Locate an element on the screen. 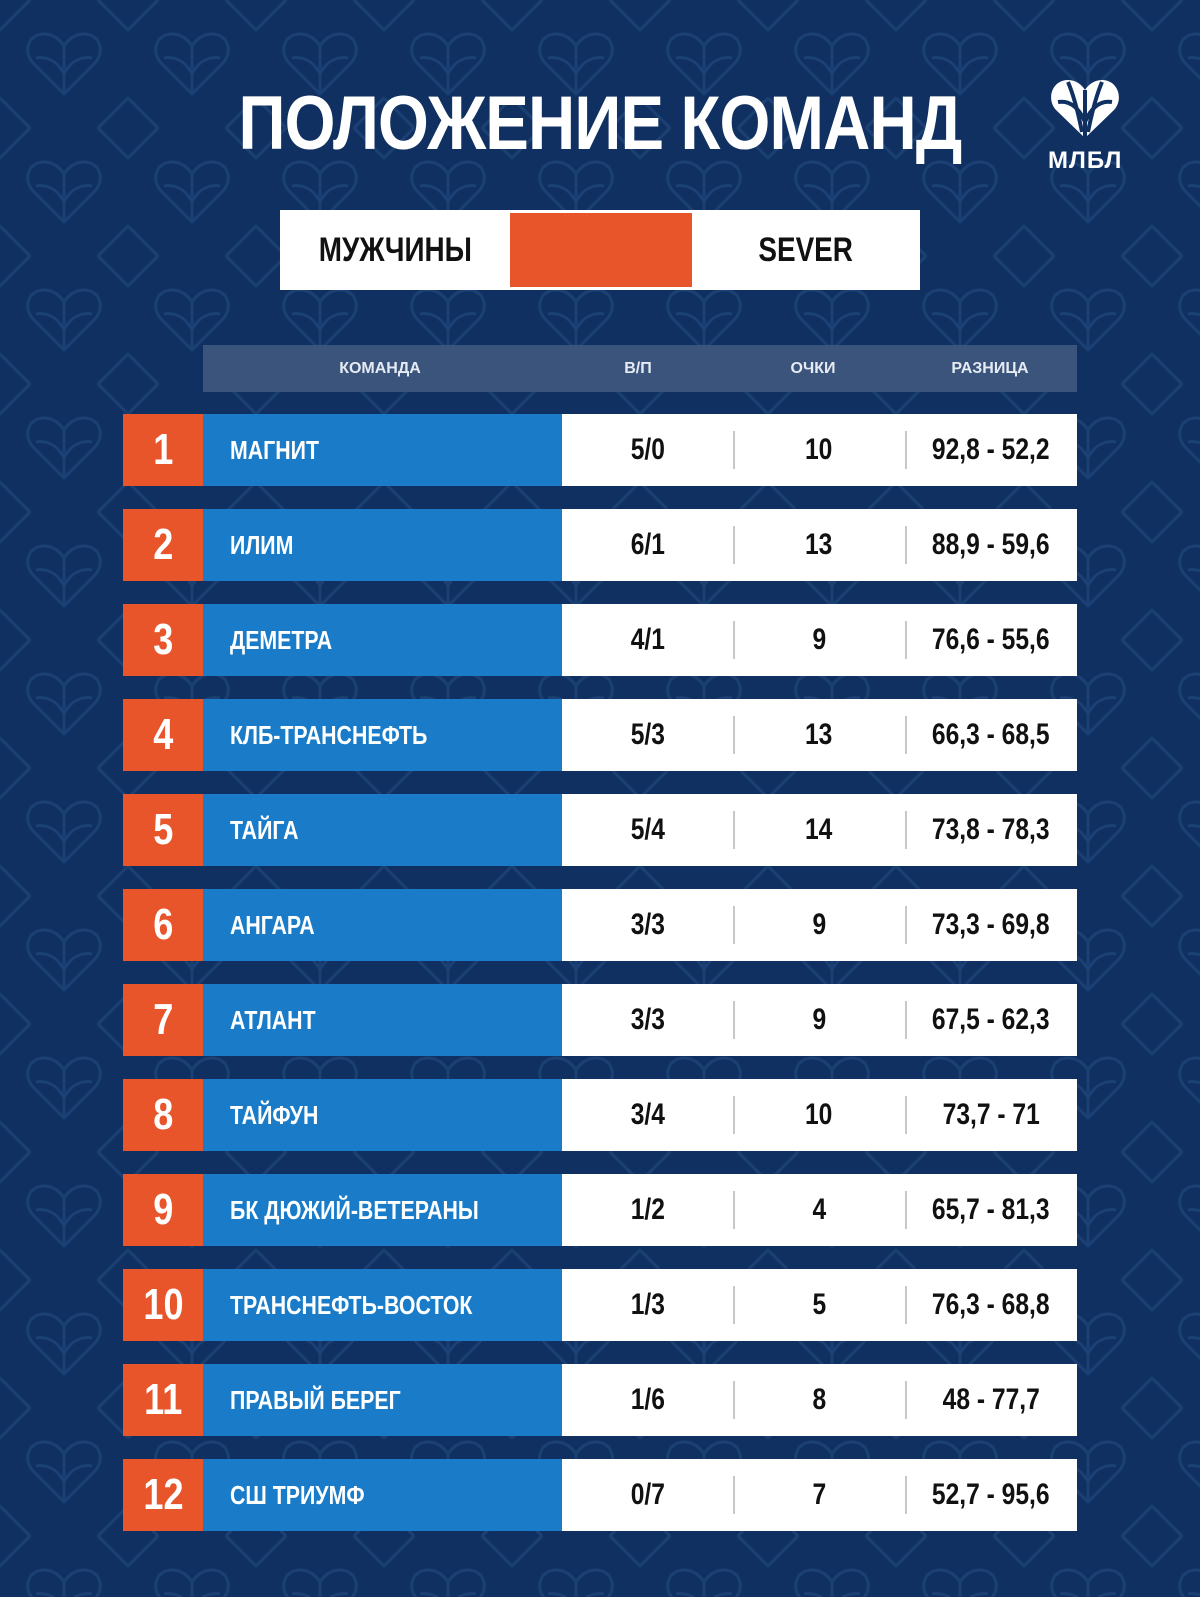 This screenshot has width=1200, height=1597. table-row: 3 ДЕМЕТРА 4/1 9 76,6 - 55,6 is located at coordinates (600, 640).